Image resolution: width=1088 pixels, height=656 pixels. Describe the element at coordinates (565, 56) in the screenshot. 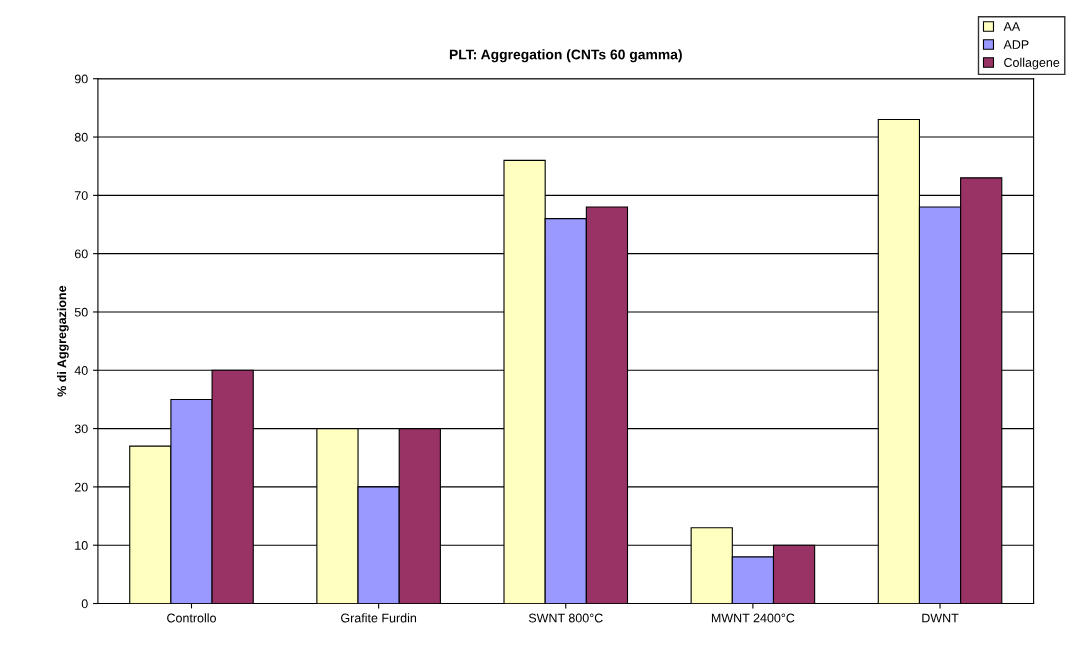

I see `chart-title: PLT: Aggregation (CNTs 60 gamma)` at that location.